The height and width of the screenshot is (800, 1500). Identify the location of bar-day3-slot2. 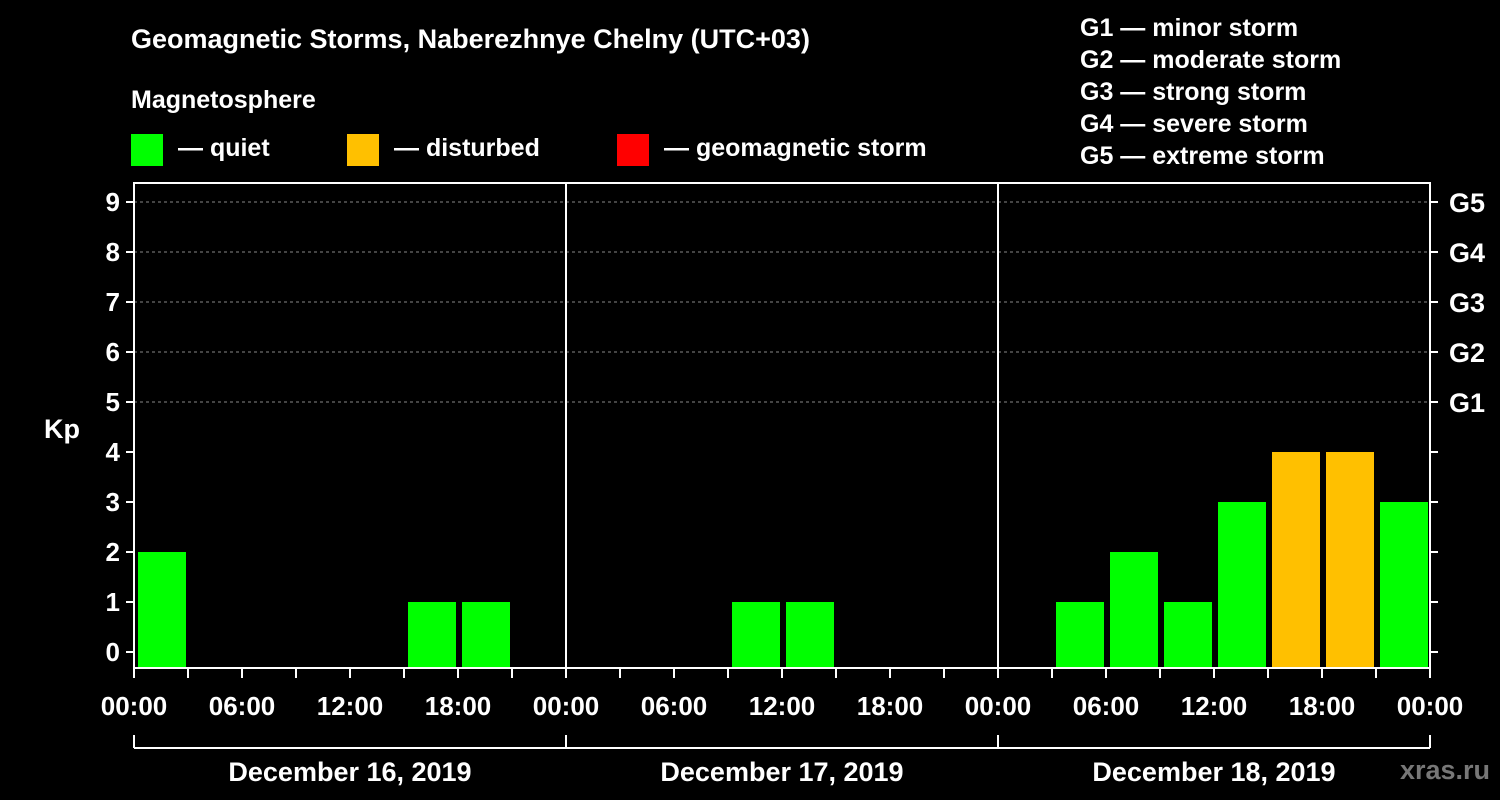
(1080, 635).